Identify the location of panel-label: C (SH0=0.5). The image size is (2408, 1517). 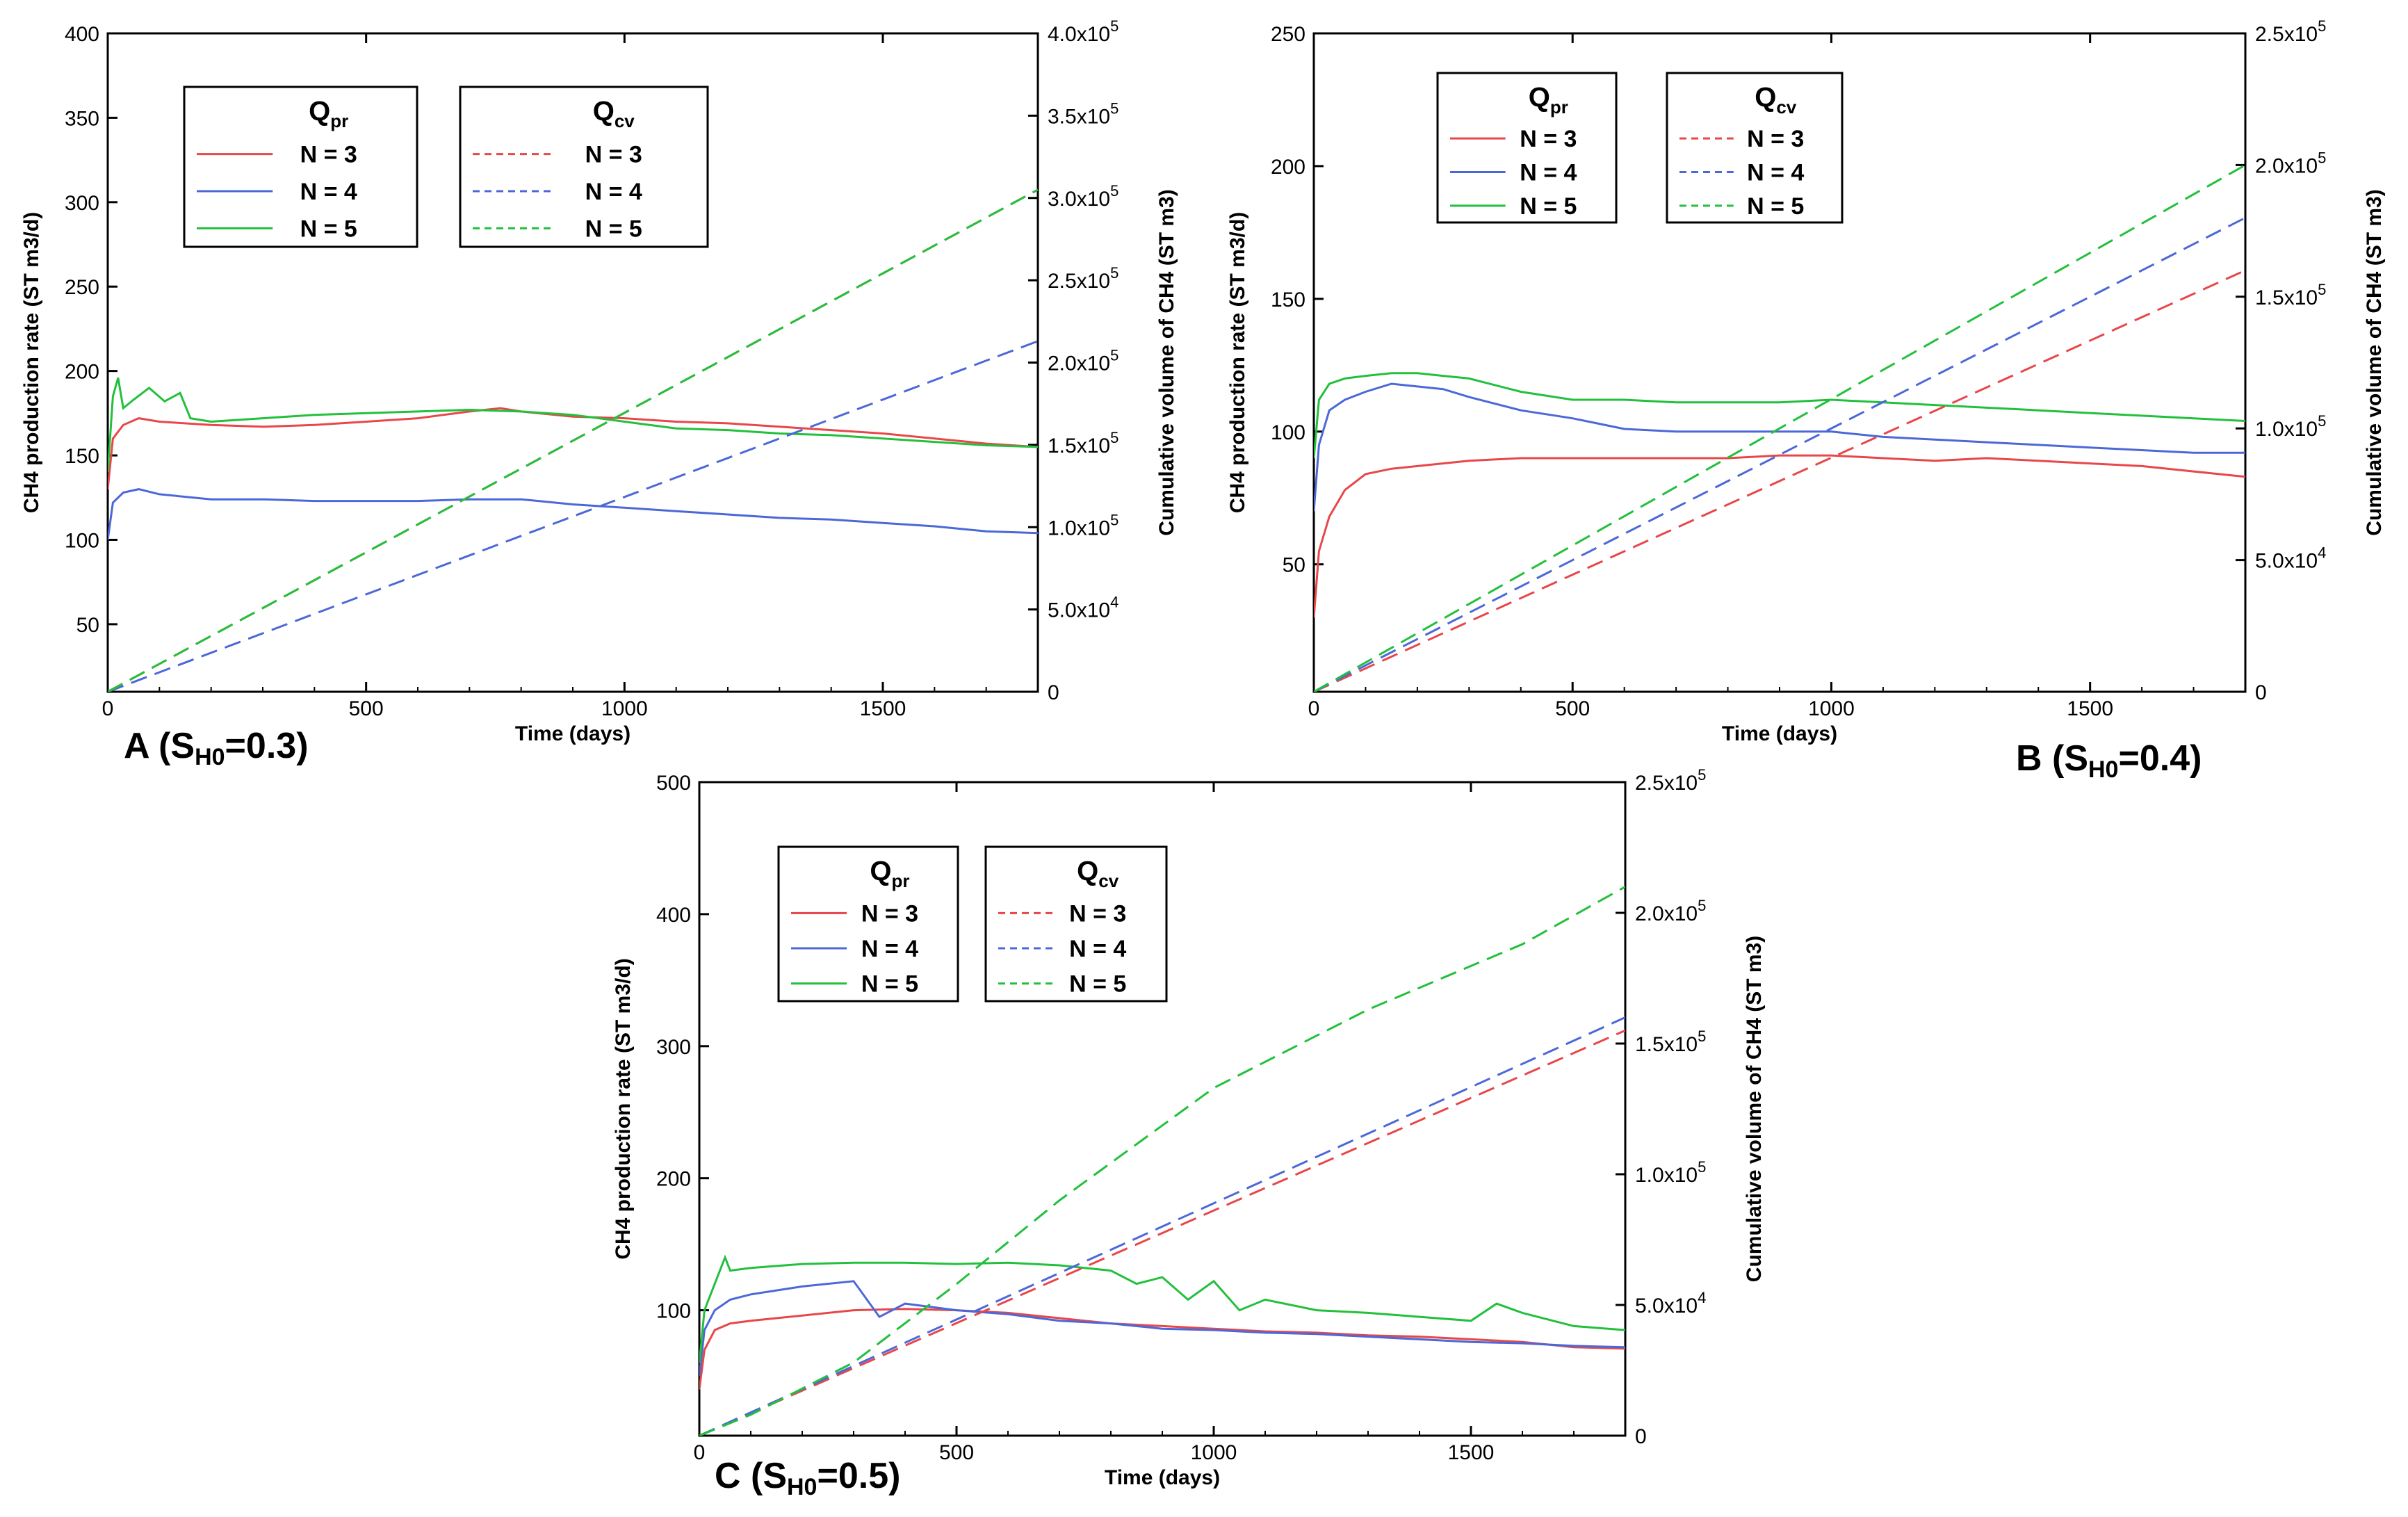
(807, 1478).